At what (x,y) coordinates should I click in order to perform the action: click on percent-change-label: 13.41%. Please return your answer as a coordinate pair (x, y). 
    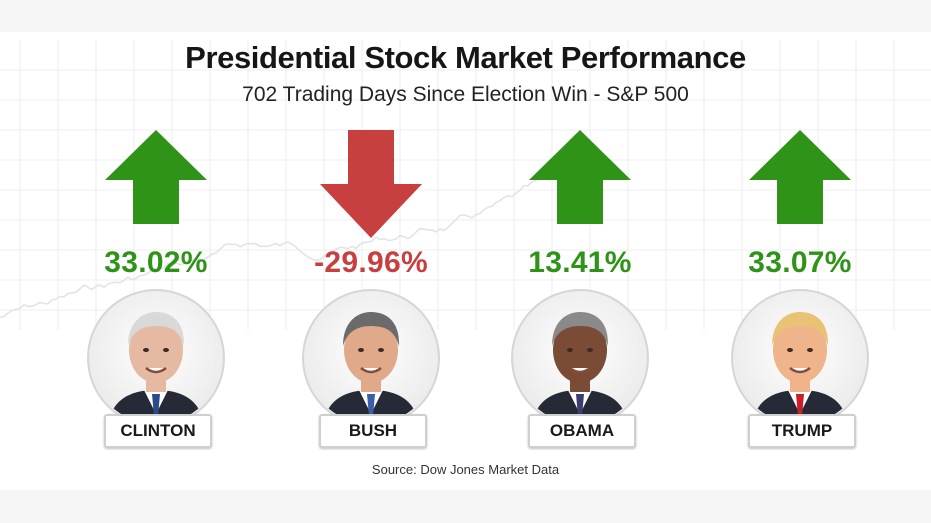
    Looking at the image, I should click on (580, 262).